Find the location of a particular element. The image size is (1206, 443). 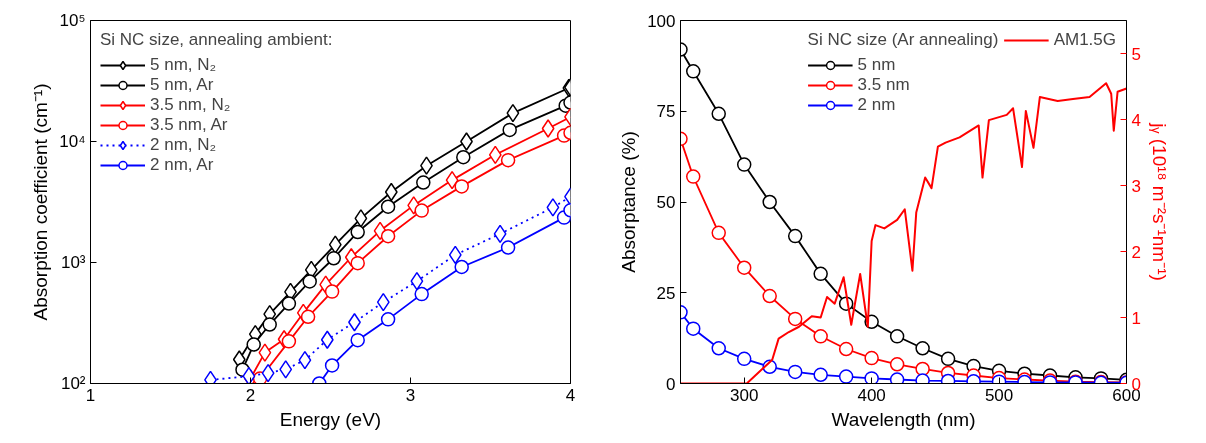

y2-tick-label: 4 is located at coordinates (1136, 120).